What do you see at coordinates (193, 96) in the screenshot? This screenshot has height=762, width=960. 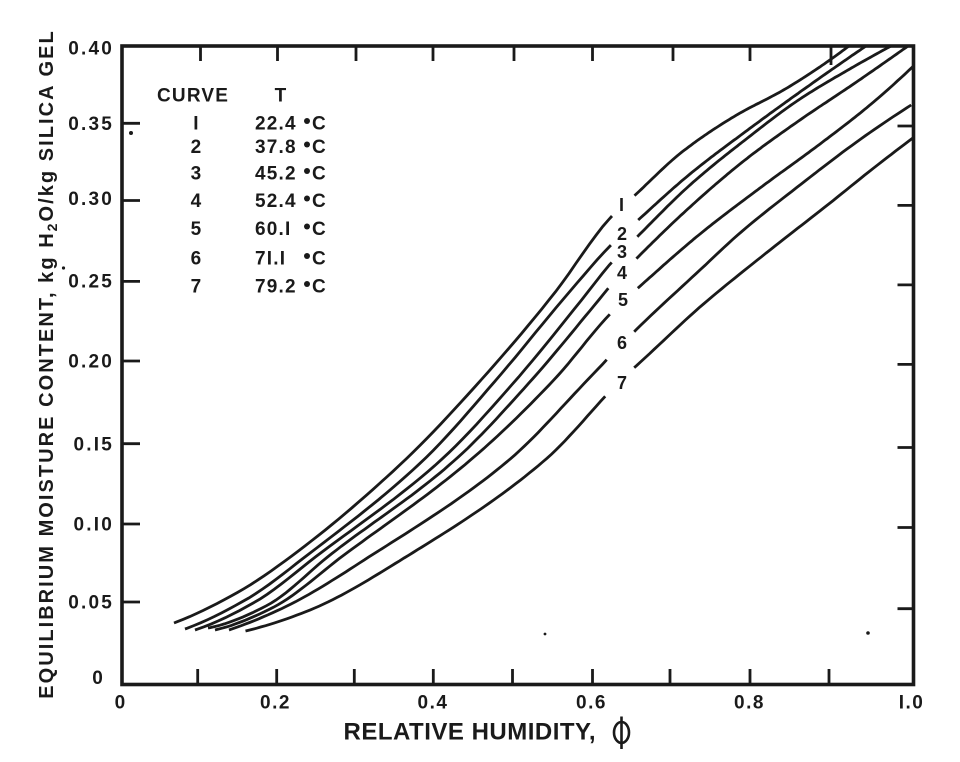 I see `svg-text: CURVE` at bounding box center [193, 96].